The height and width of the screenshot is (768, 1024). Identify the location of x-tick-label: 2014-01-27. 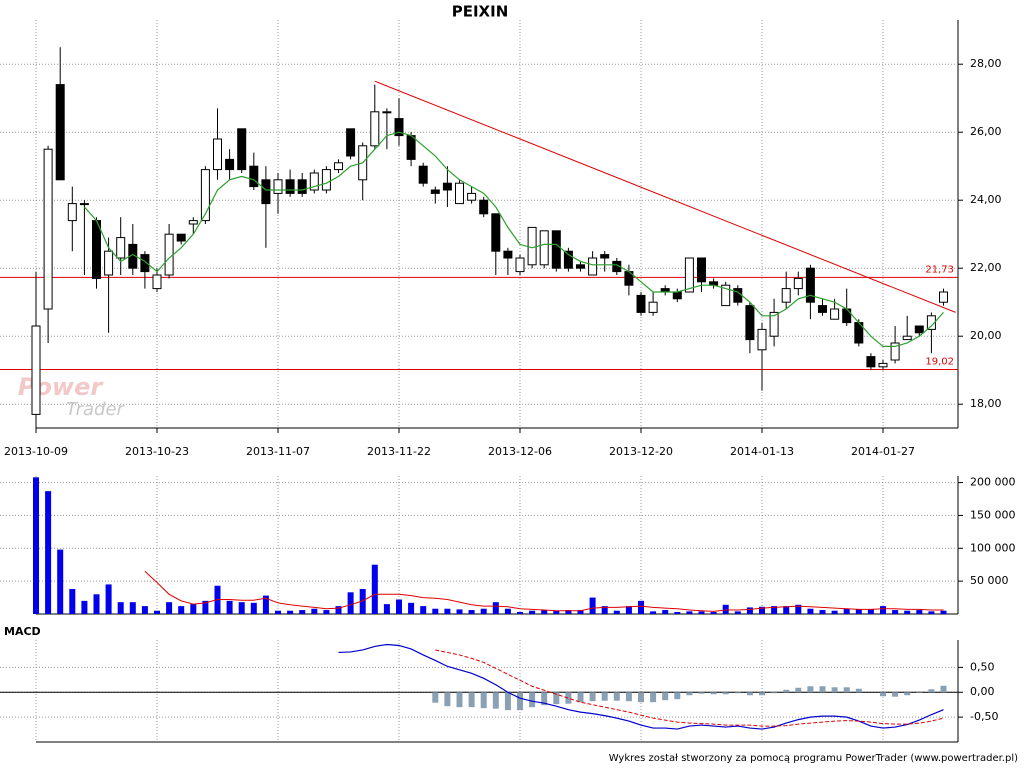
(883, 451).